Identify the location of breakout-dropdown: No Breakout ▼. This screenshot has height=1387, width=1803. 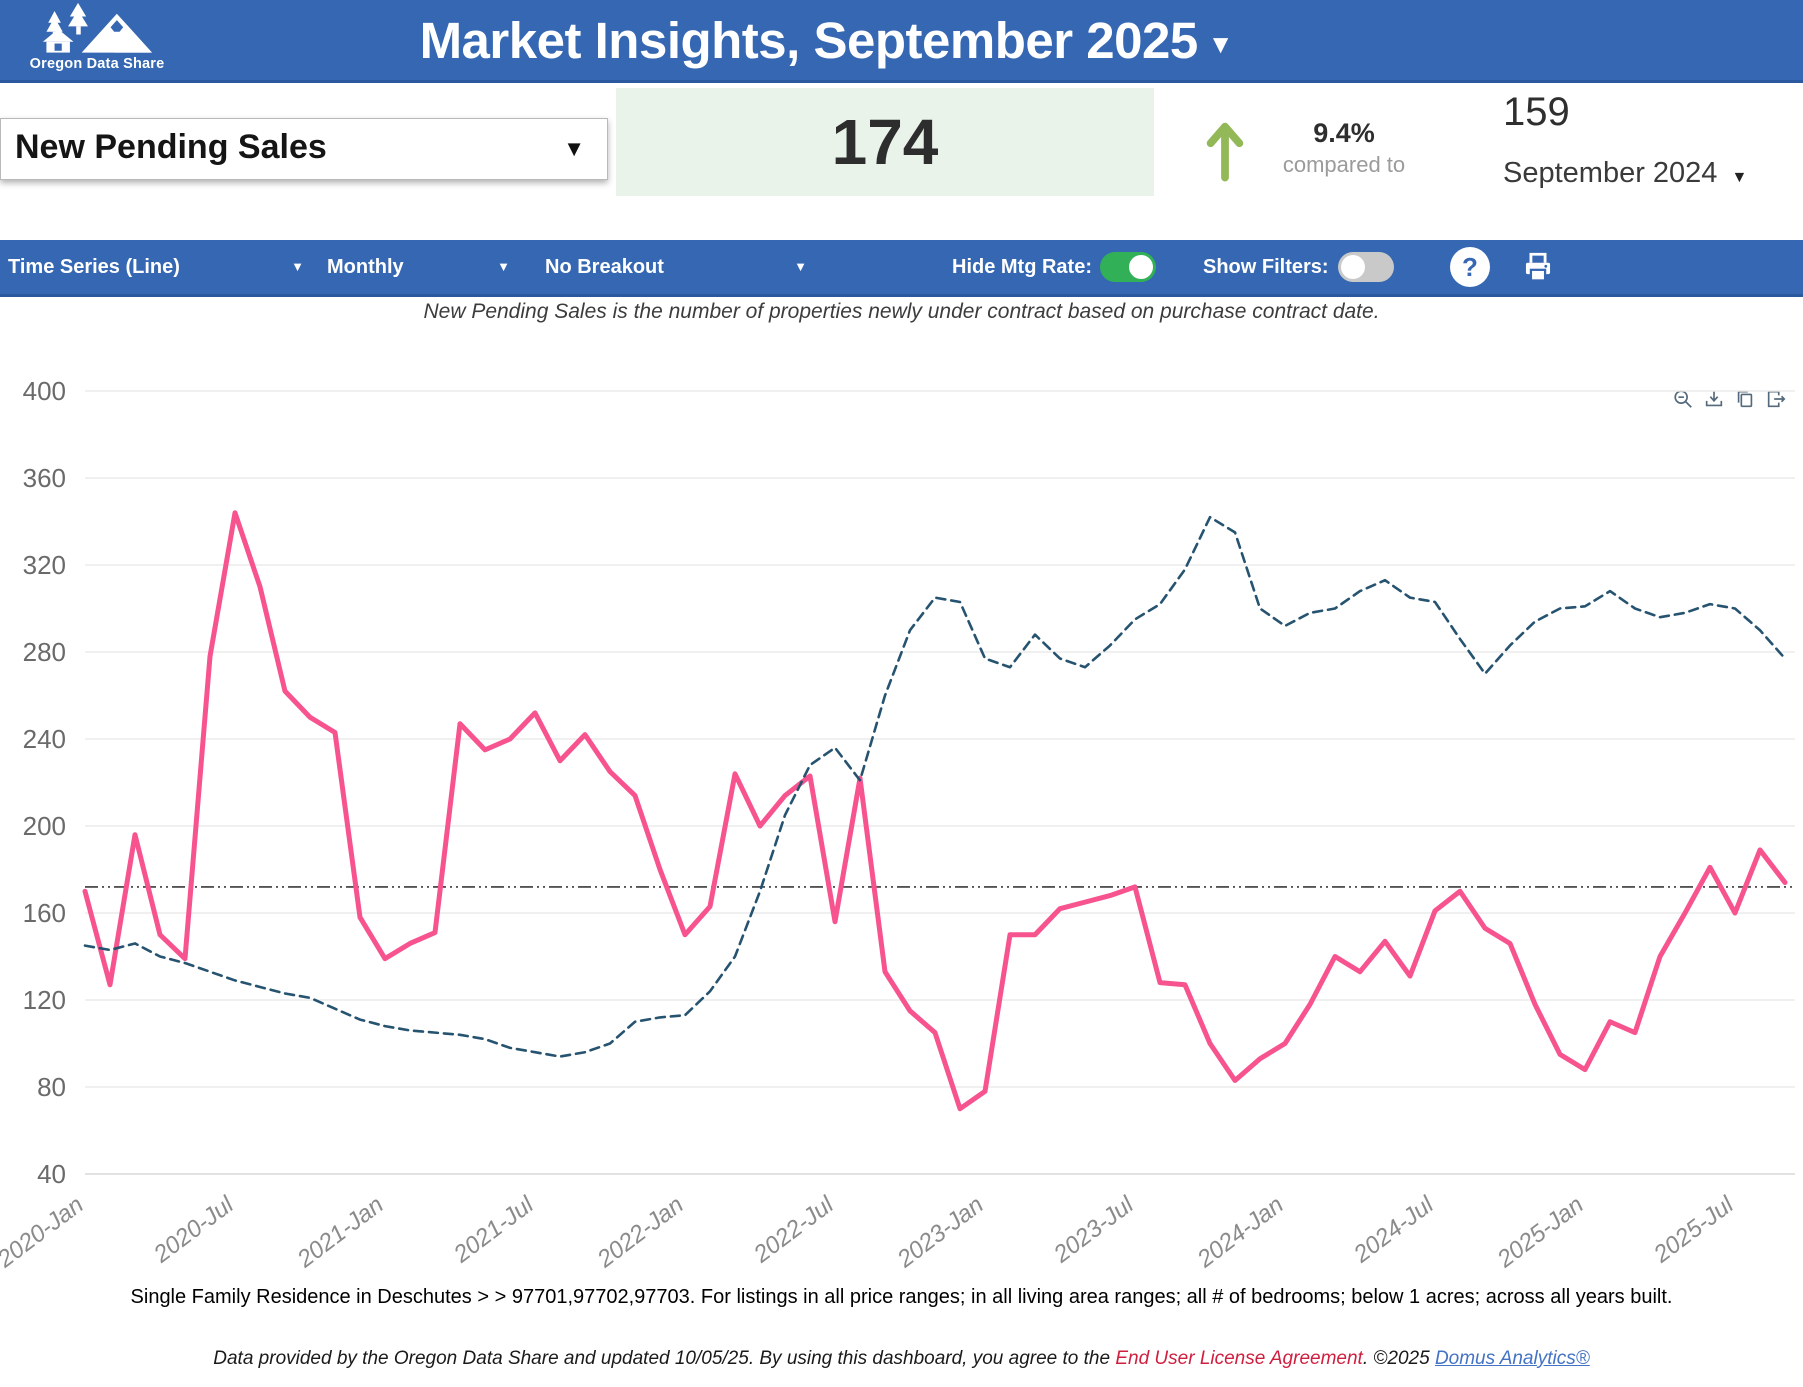
(676, 267).